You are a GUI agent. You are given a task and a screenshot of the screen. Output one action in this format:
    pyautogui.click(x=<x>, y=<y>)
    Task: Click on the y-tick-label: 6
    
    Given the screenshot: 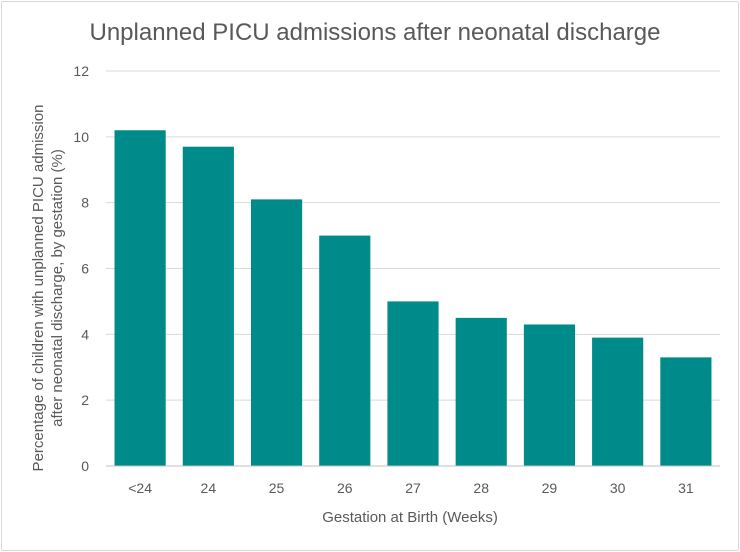 What is the action you would take?
    pyautogui.click(x=85, y=269)
    